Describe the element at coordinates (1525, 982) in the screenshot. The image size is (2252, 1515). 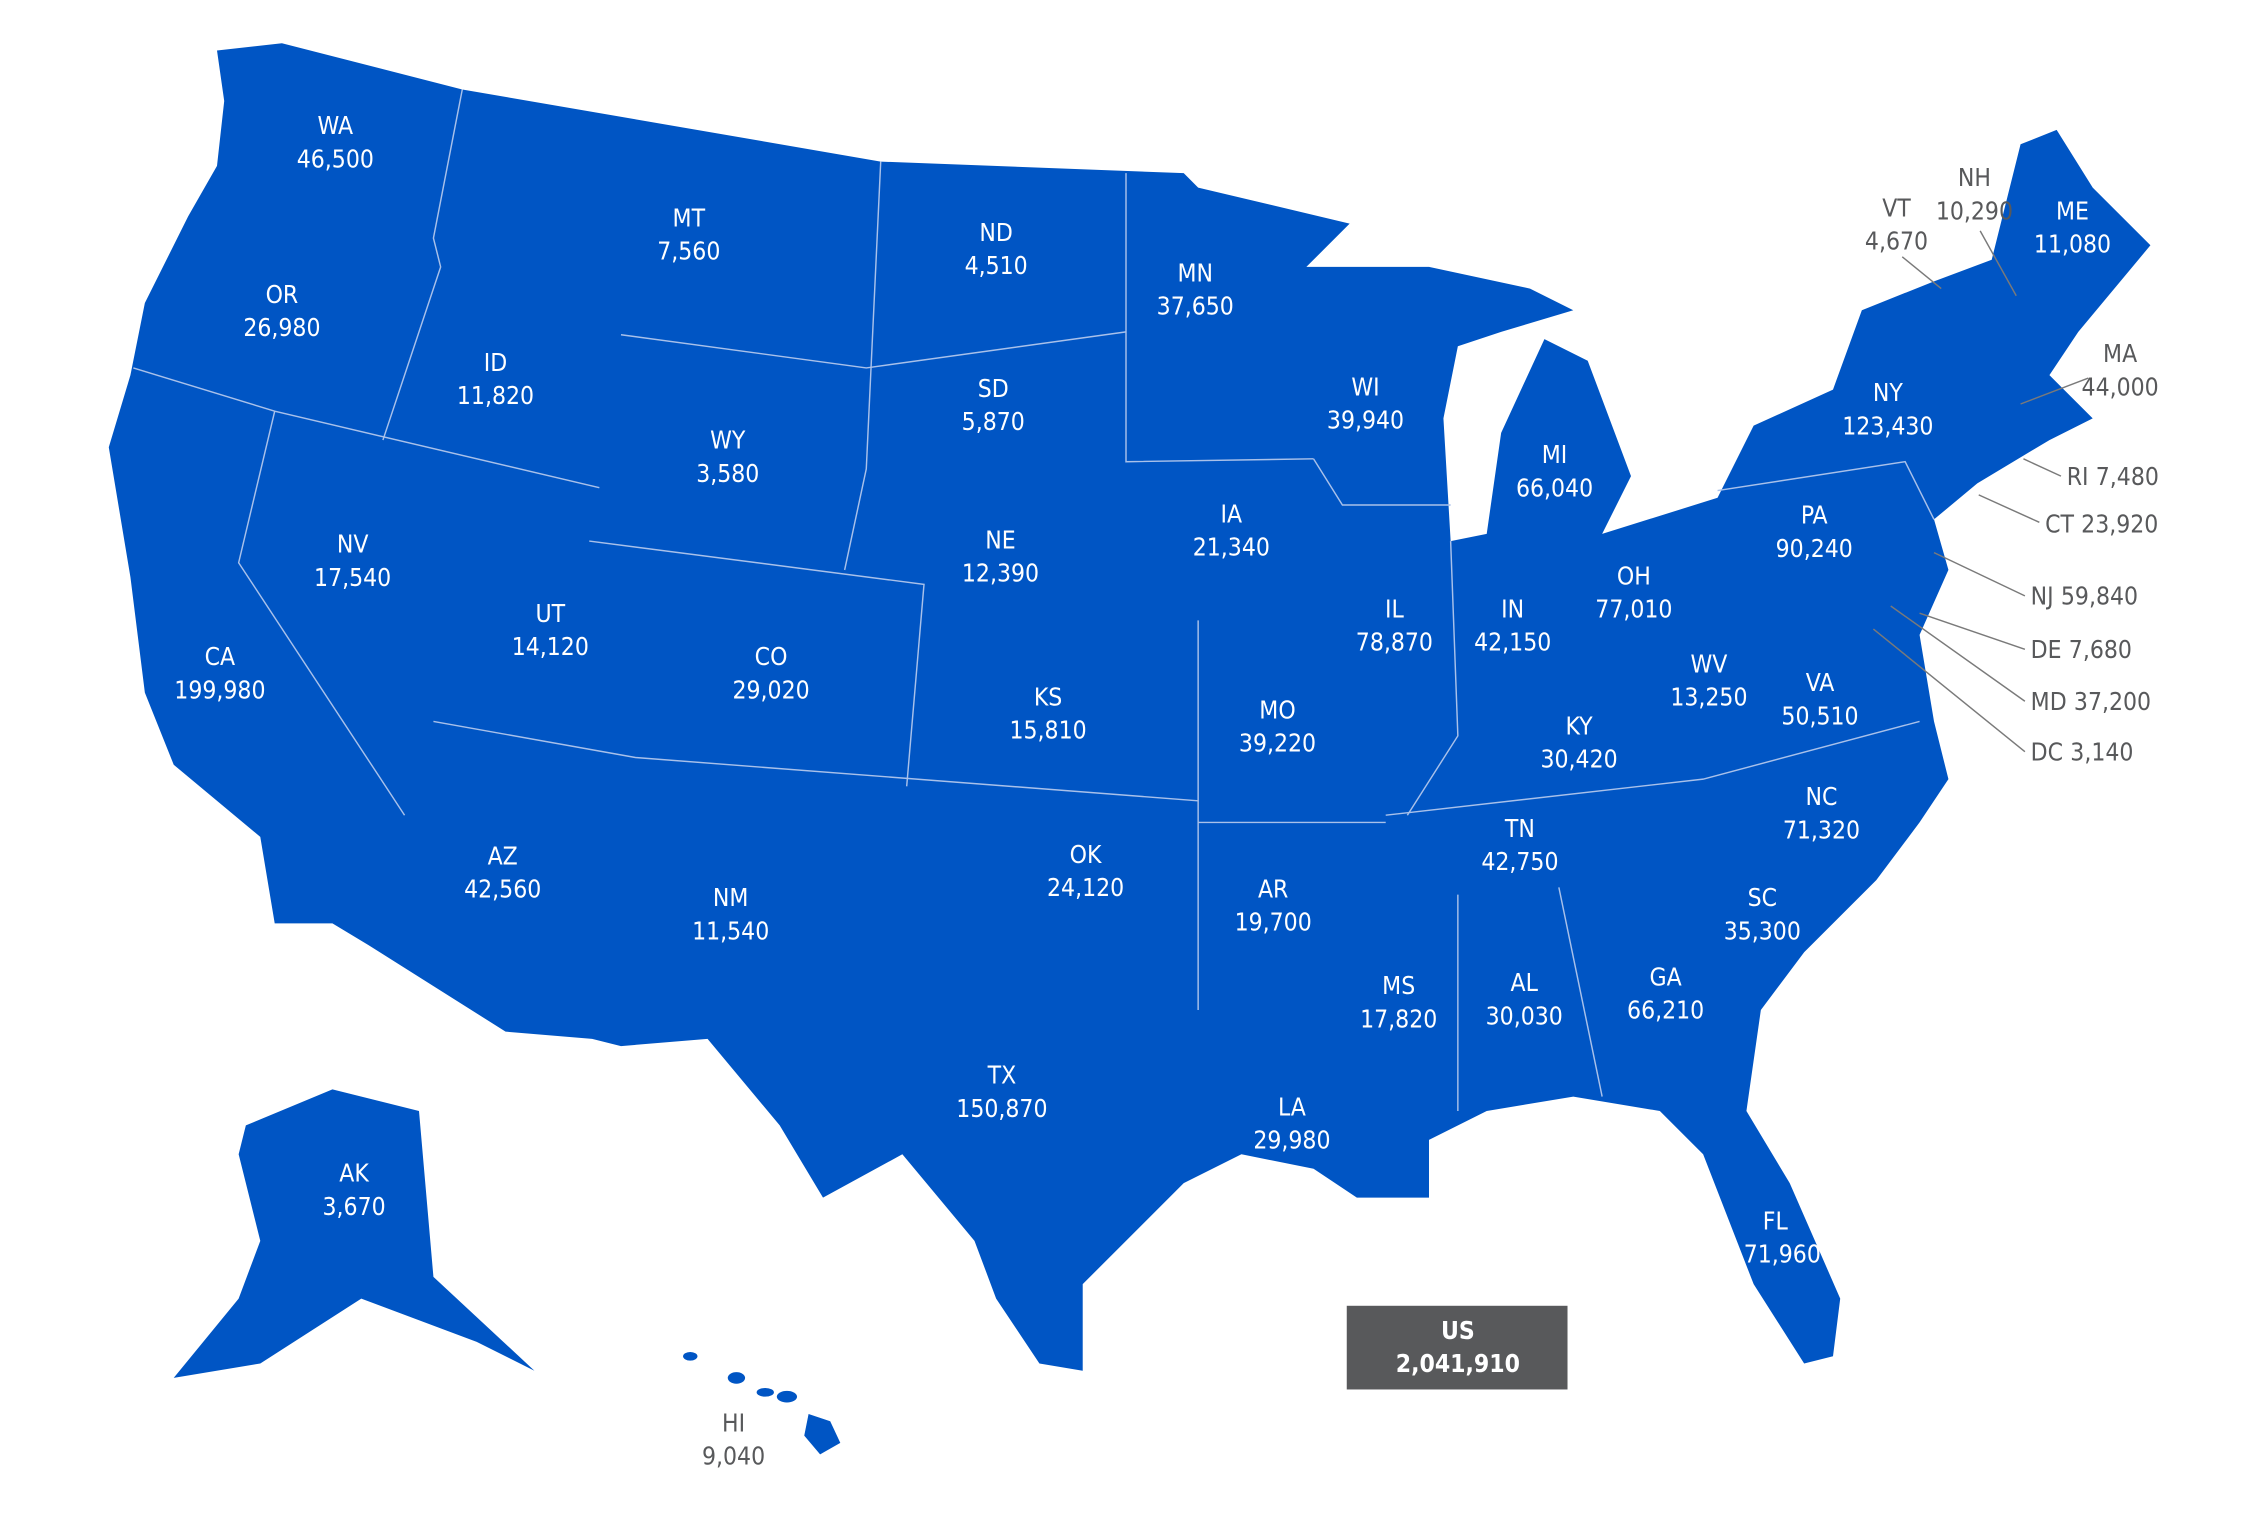
I see `state-code: AL` at that location.